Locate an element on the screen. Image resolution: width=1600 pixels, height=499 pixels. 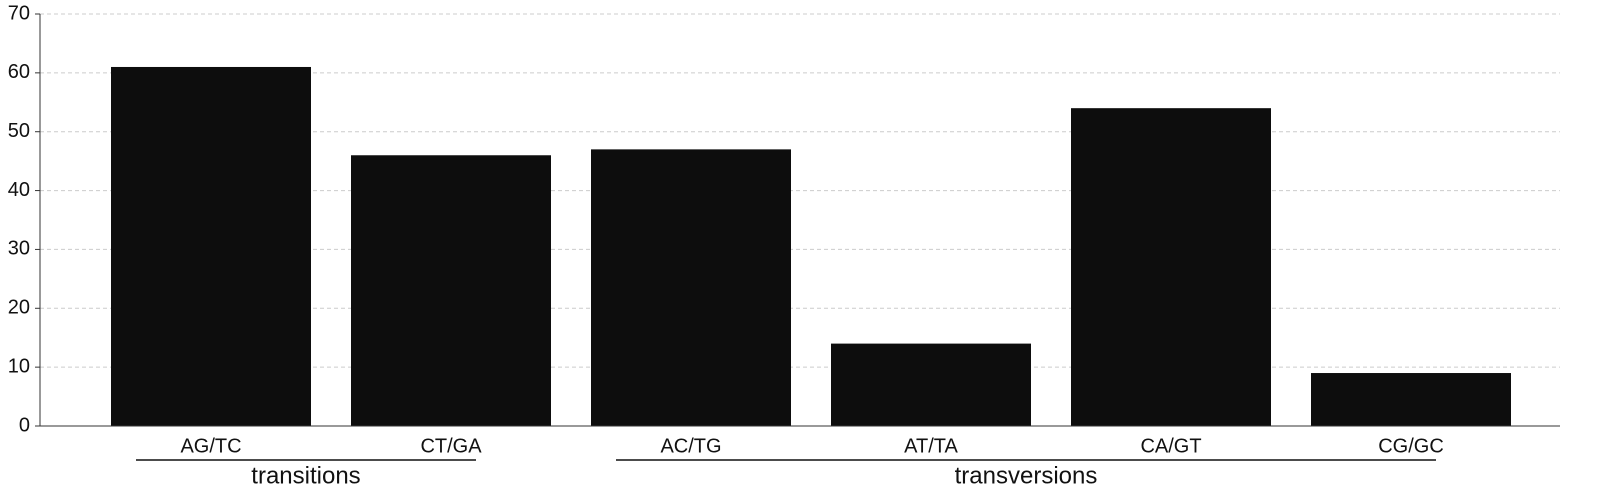
x-tick-label: CA/GT is located at coordinates (1170, 446).